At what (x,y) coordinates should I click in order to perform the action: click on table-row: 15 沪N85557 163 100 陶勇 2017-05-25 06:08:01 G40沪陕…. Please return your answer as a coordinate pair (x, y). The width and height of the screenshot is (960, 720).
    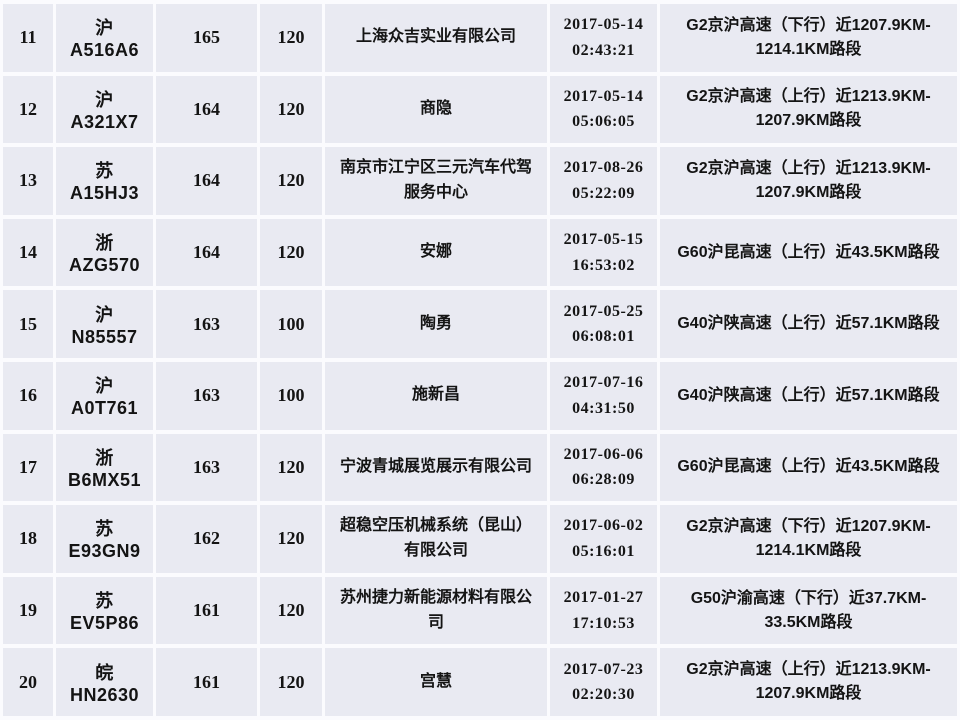
    Looking at the image, I should click on (480, 324).